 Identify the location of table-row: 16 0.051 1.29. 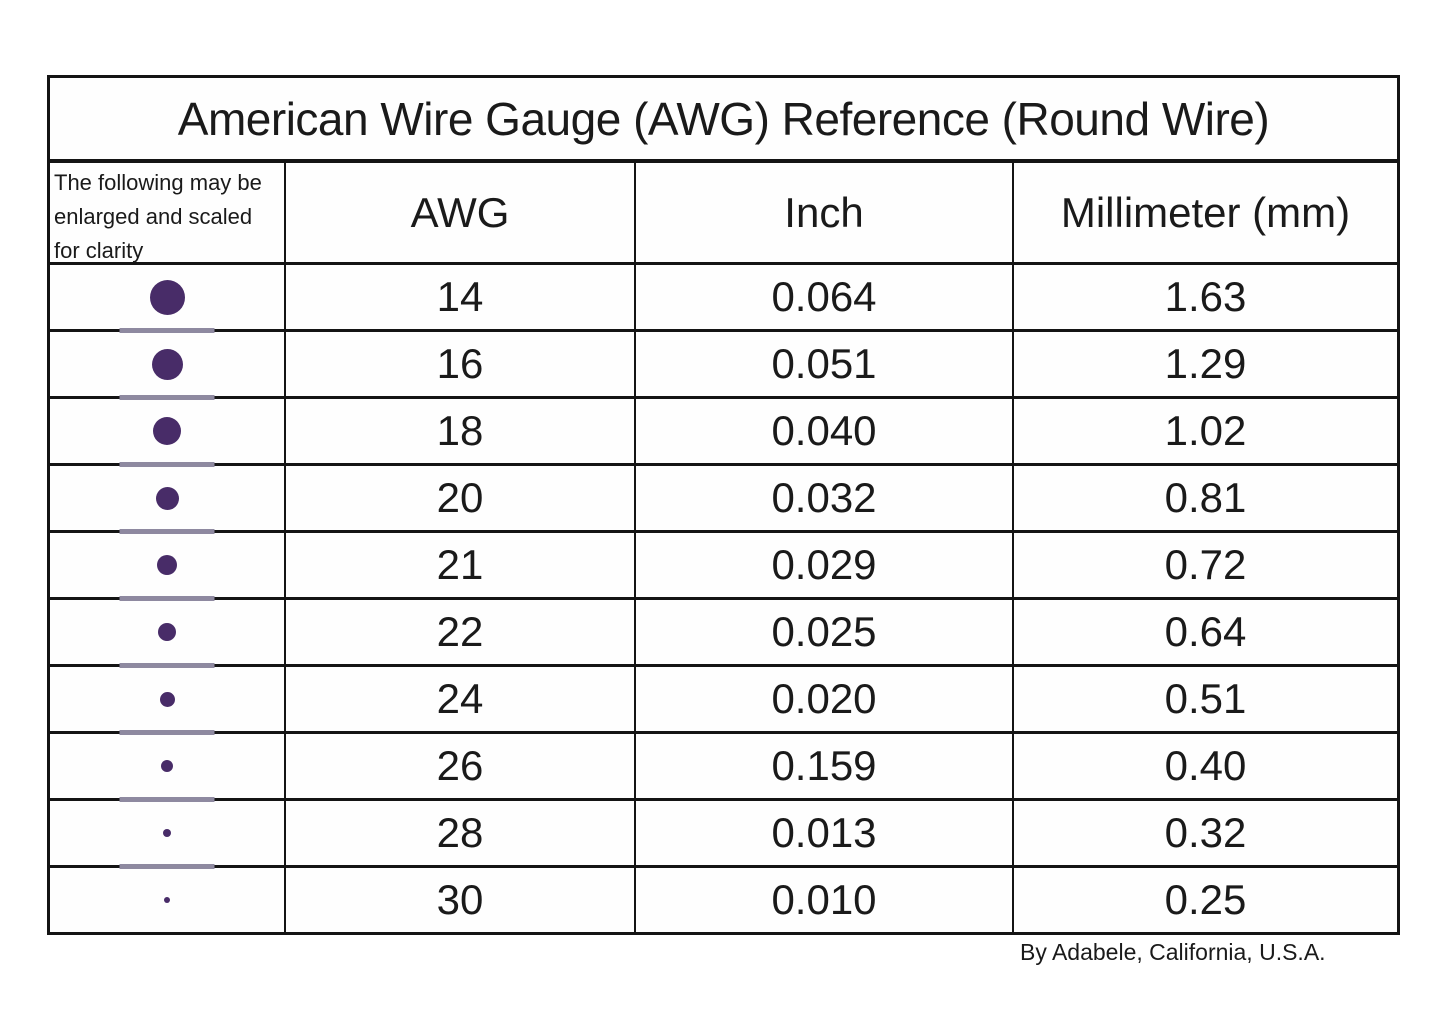
(723, 366).